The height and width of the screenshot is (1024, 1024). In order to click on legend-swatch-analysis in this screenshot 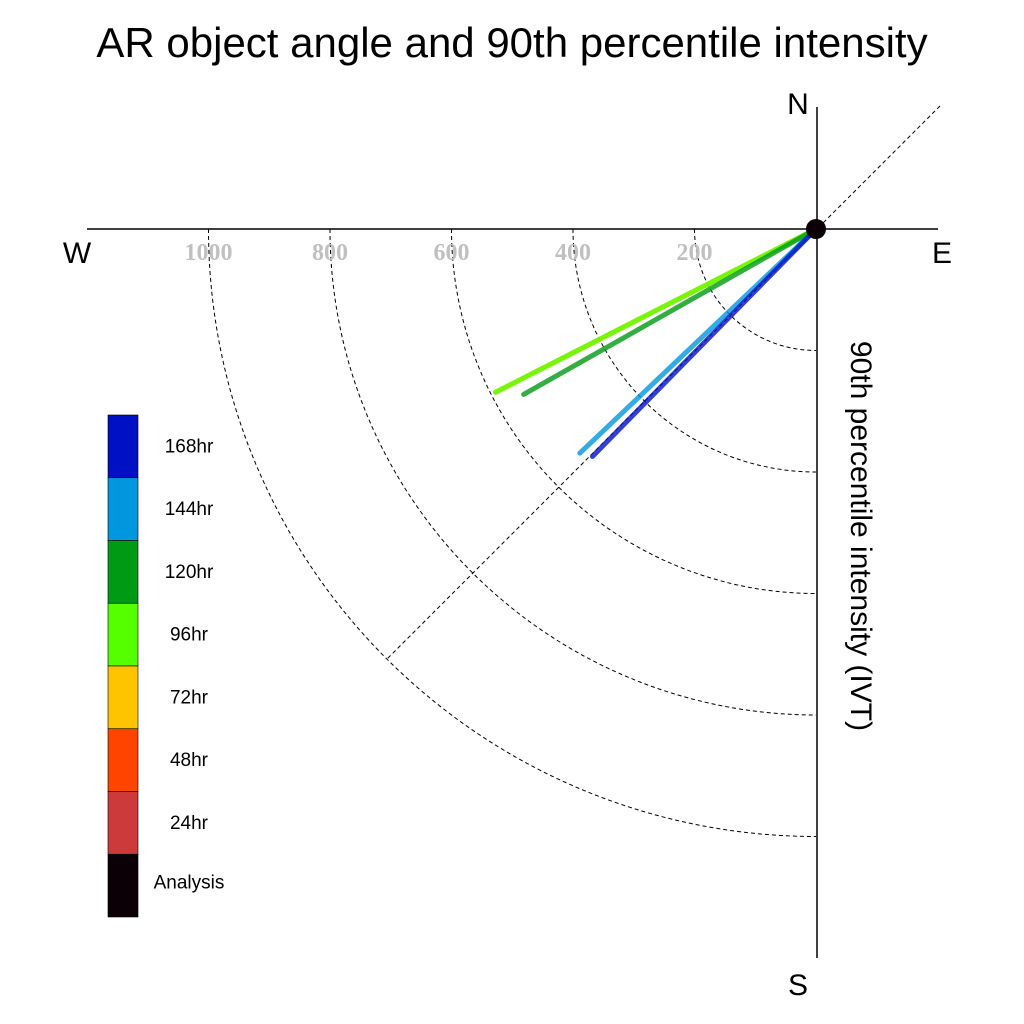, I will do `click(123, 885)`.